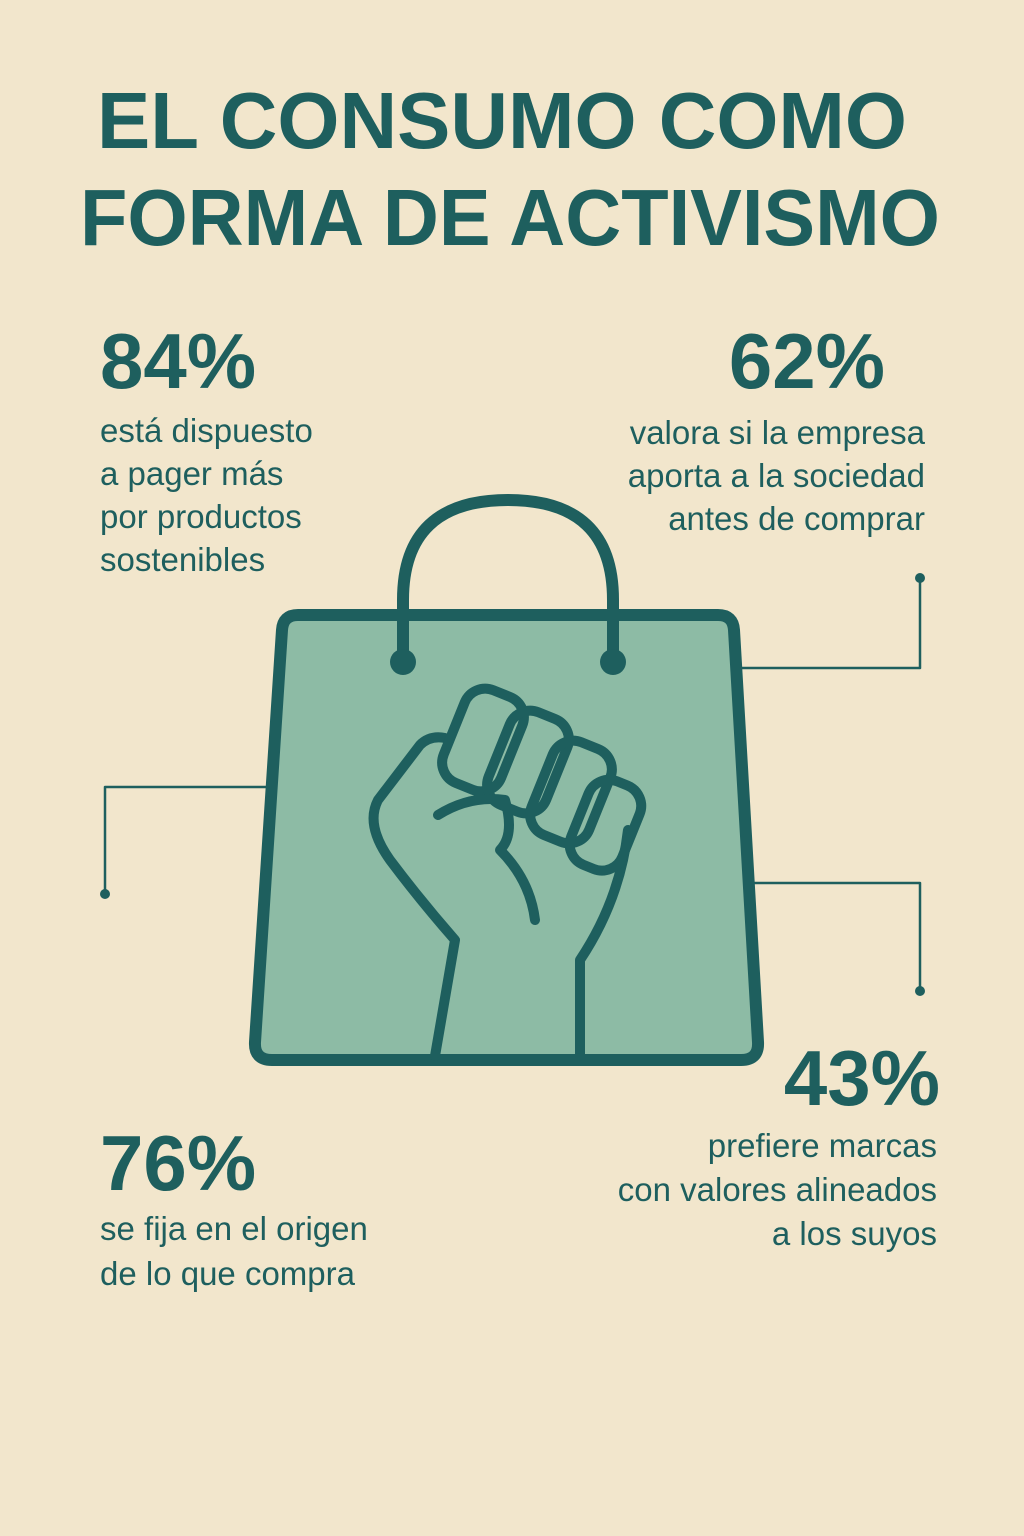 Image resolution: width=1024 pixels, height=1536 pixels. I want to click on title-line: EL CONSUMO COMO, so click(502, 120).